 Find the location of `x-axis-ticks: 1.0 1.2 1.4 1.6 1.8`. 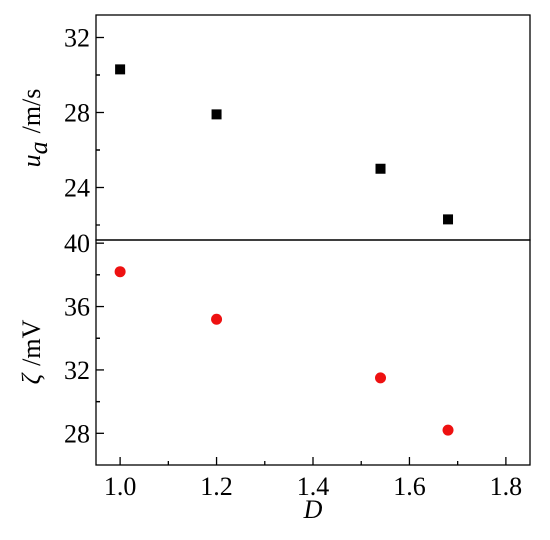

x-axis-ticks: 1.0 1.2 1.4 1.6 1.8 is located at coordinates (313, 479).